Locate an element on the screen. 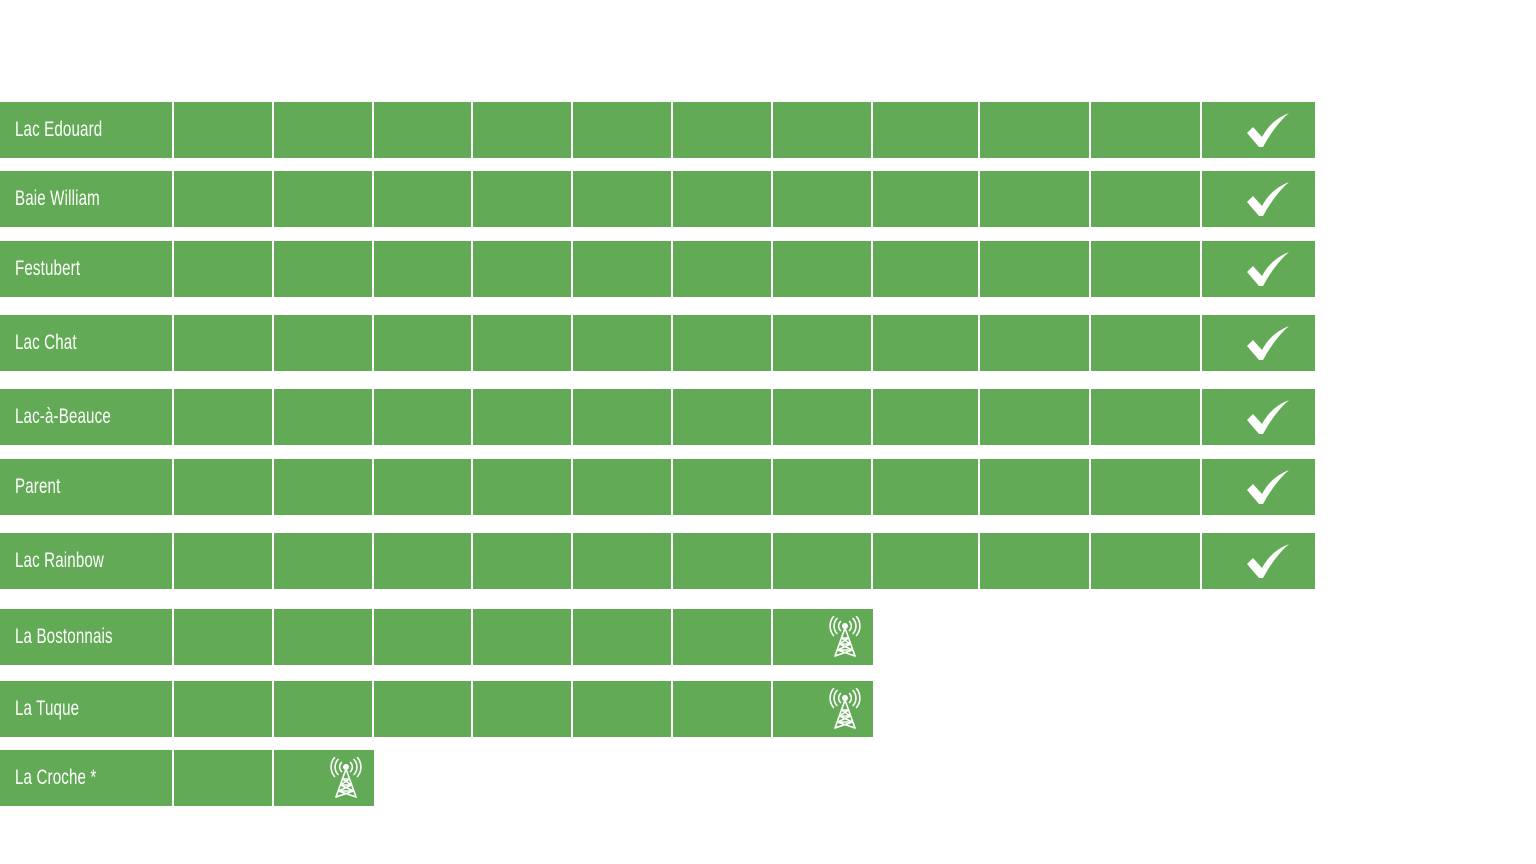  station-label-cell: La Bostonnais is located at coordinates (86, 637).